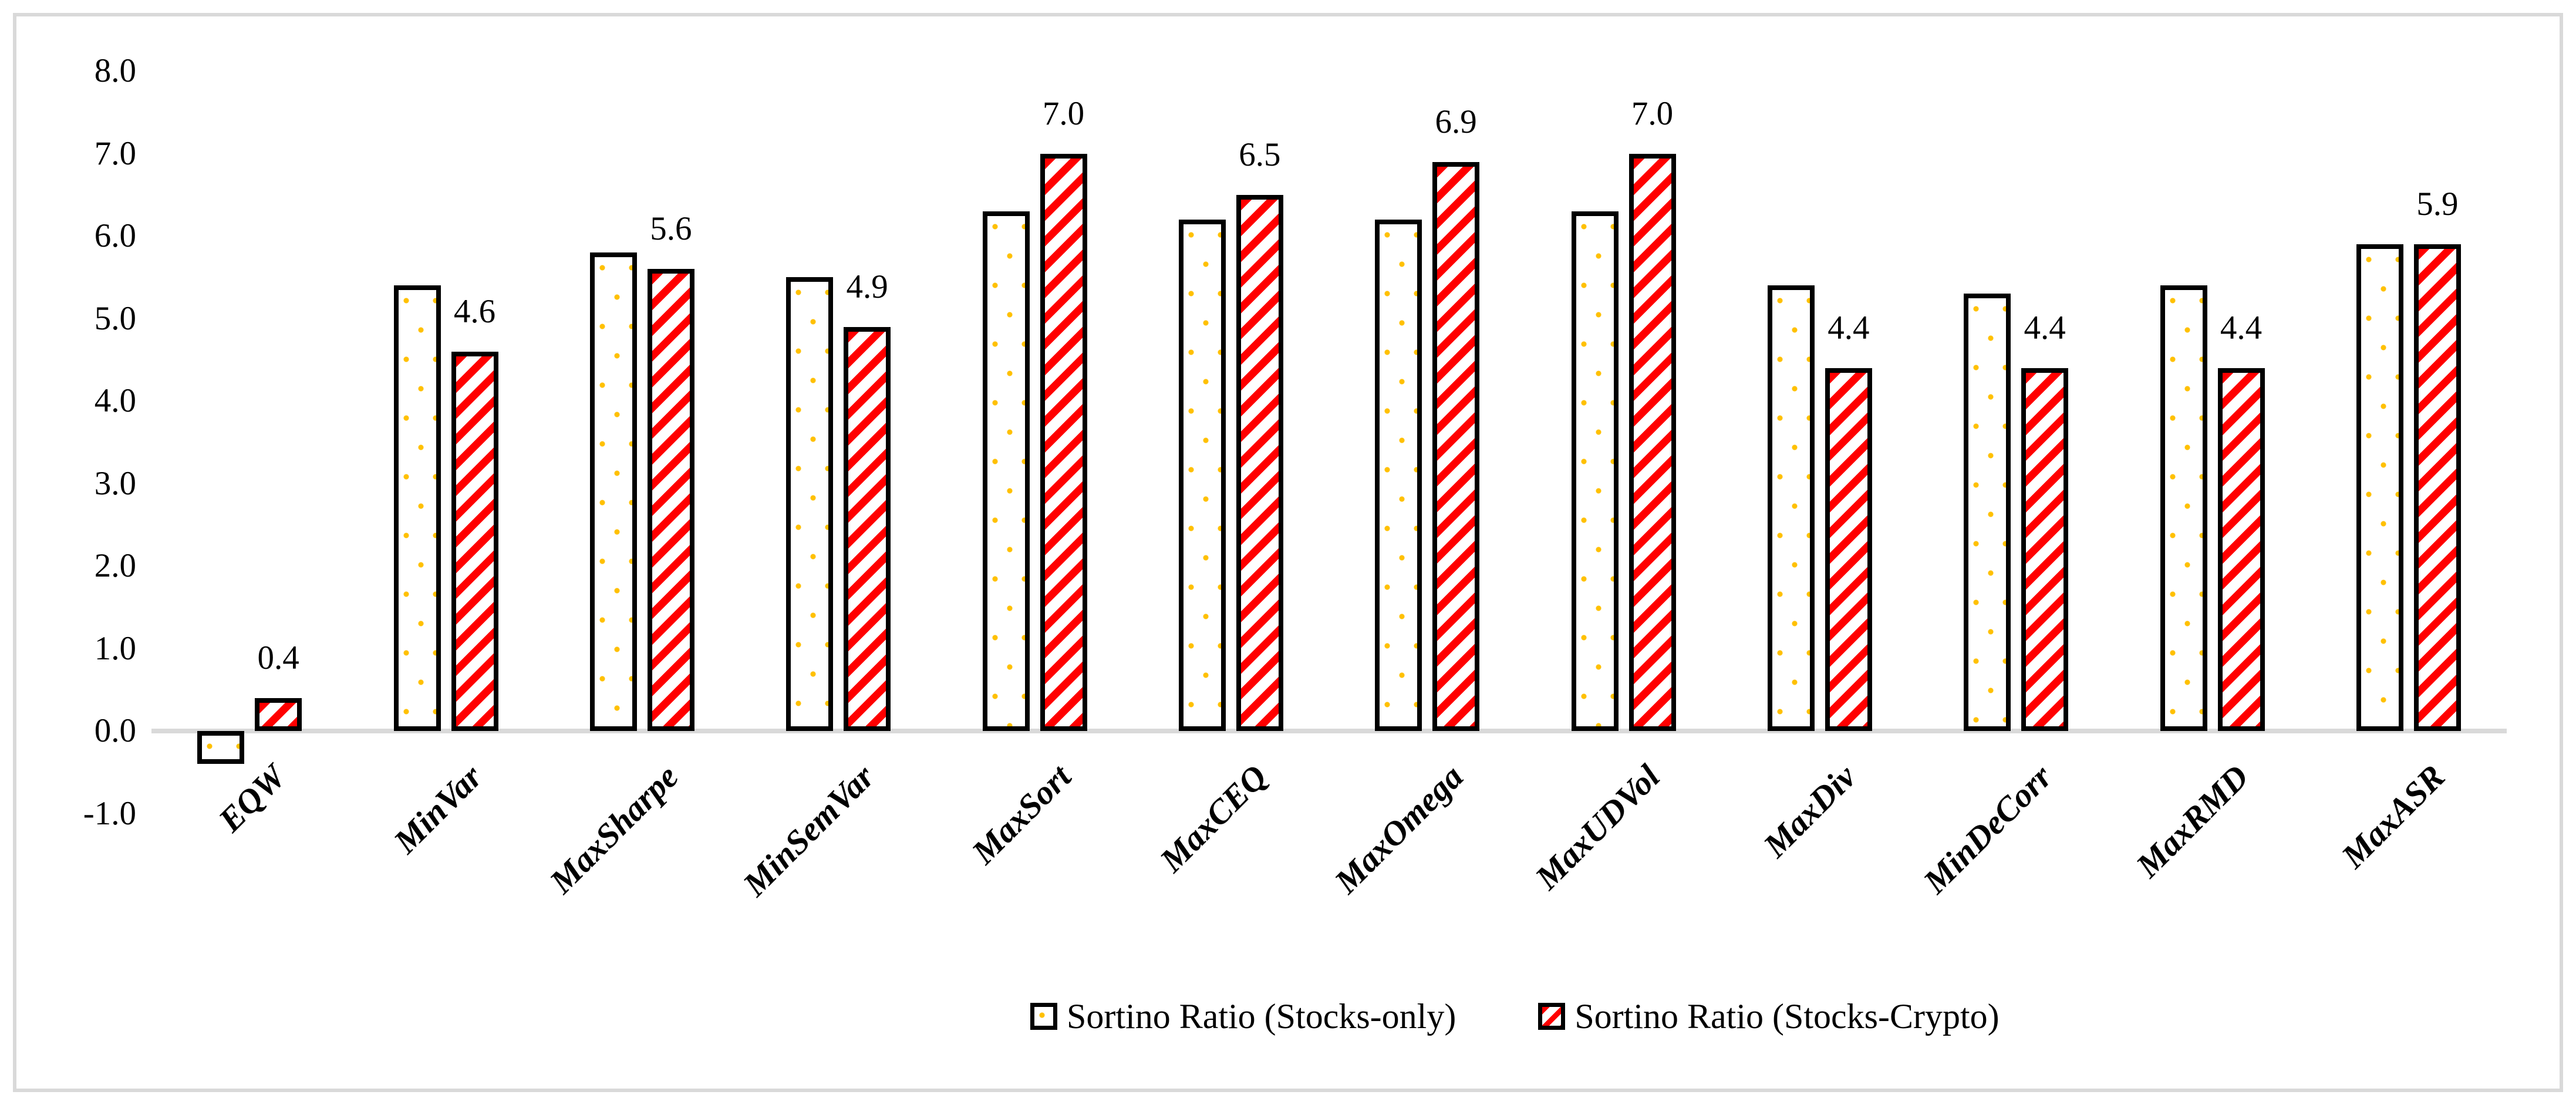 The height and width of the screenshot is (1105, 2576). I want to click on bar-value-label: 0.4, so click(278, 657).